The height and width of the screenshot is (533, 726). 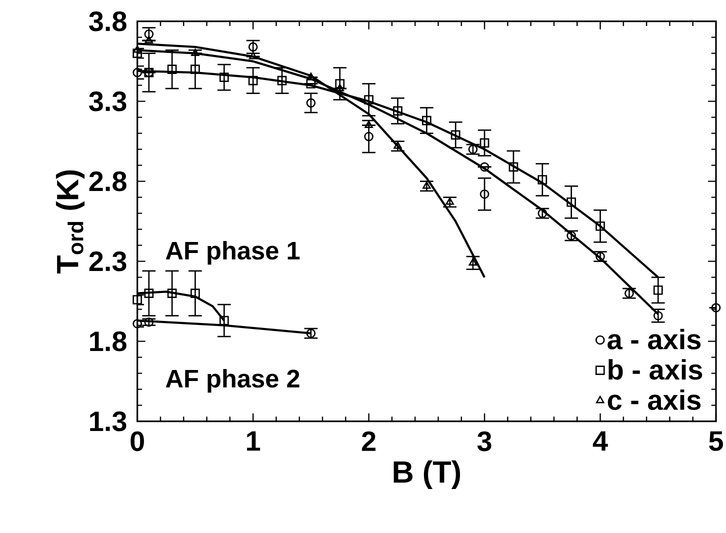 What do you see at coordinates (484, 441) in the screenshot?
I see `x-tick-label: 3` at bounding box center [484, 441].